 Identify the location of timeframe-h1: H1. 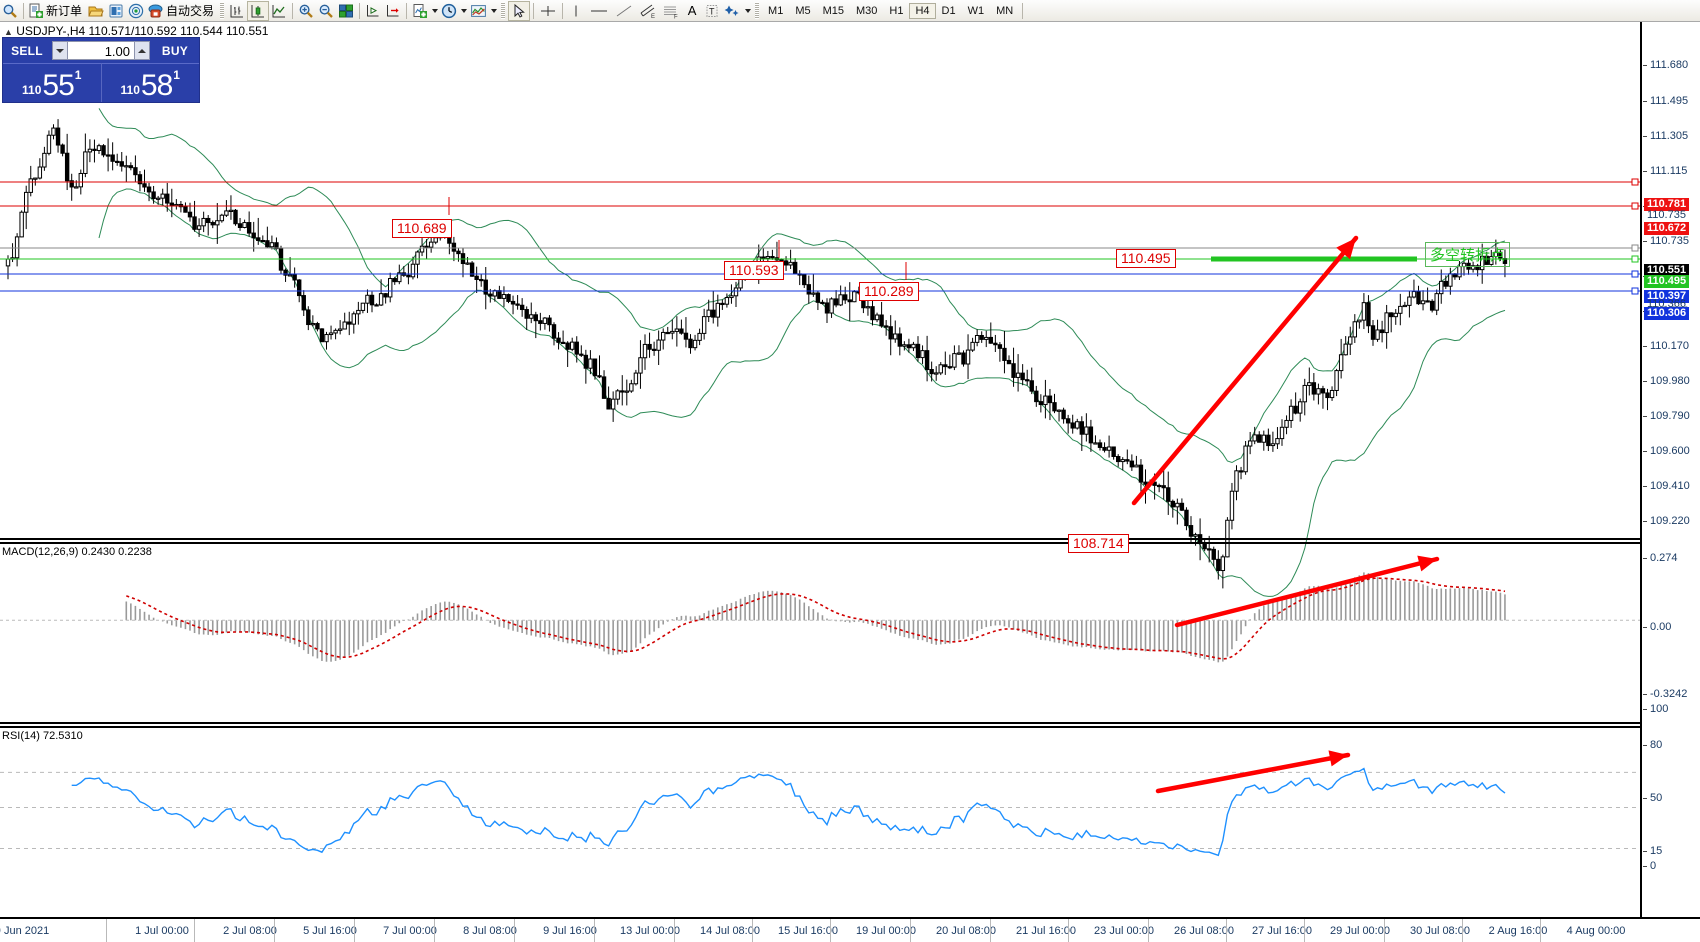
(896, 10).